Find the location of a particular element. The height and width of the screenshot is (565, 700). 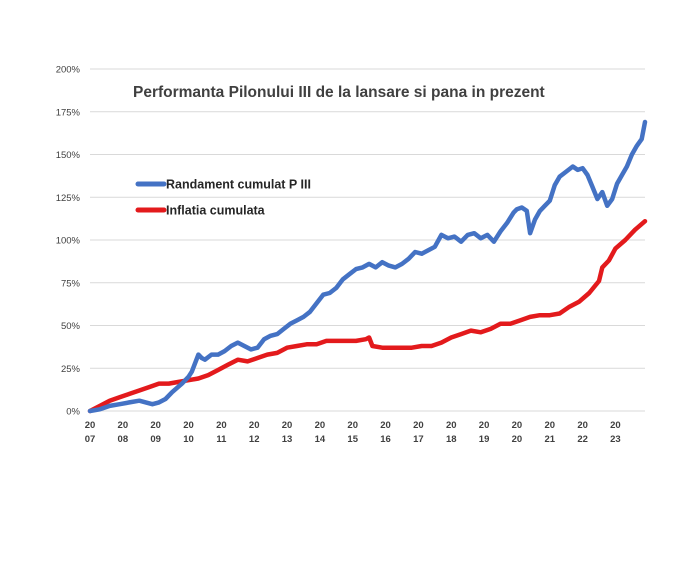

x-tick-label-bottom: 07 is located at coordinates (90, 439).